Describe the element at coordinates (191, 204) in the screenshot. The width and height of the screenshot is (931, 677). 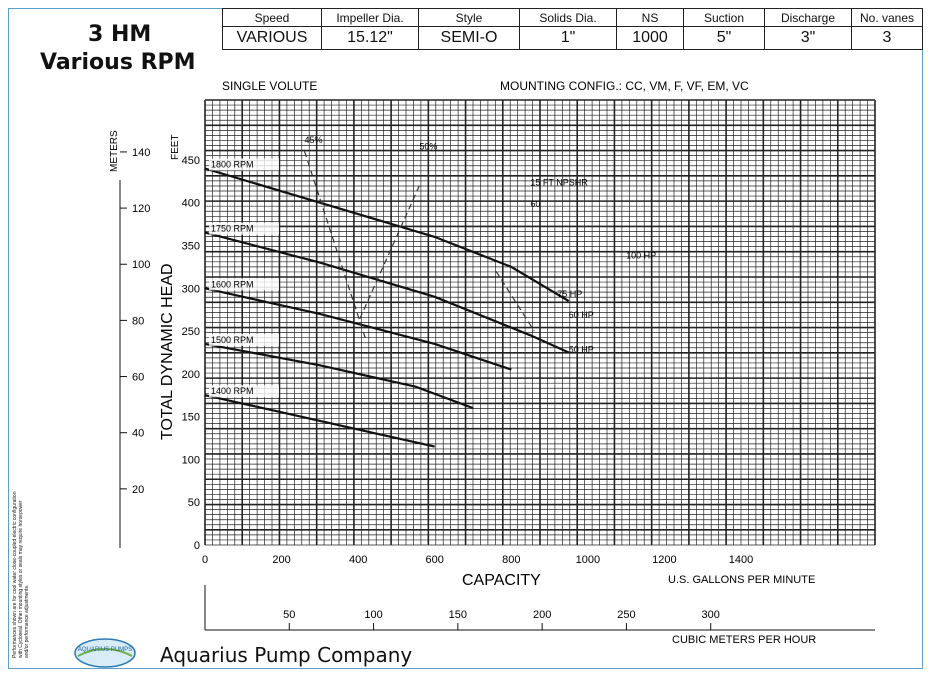
I see `y-tick-label-feet: 400` at that location.